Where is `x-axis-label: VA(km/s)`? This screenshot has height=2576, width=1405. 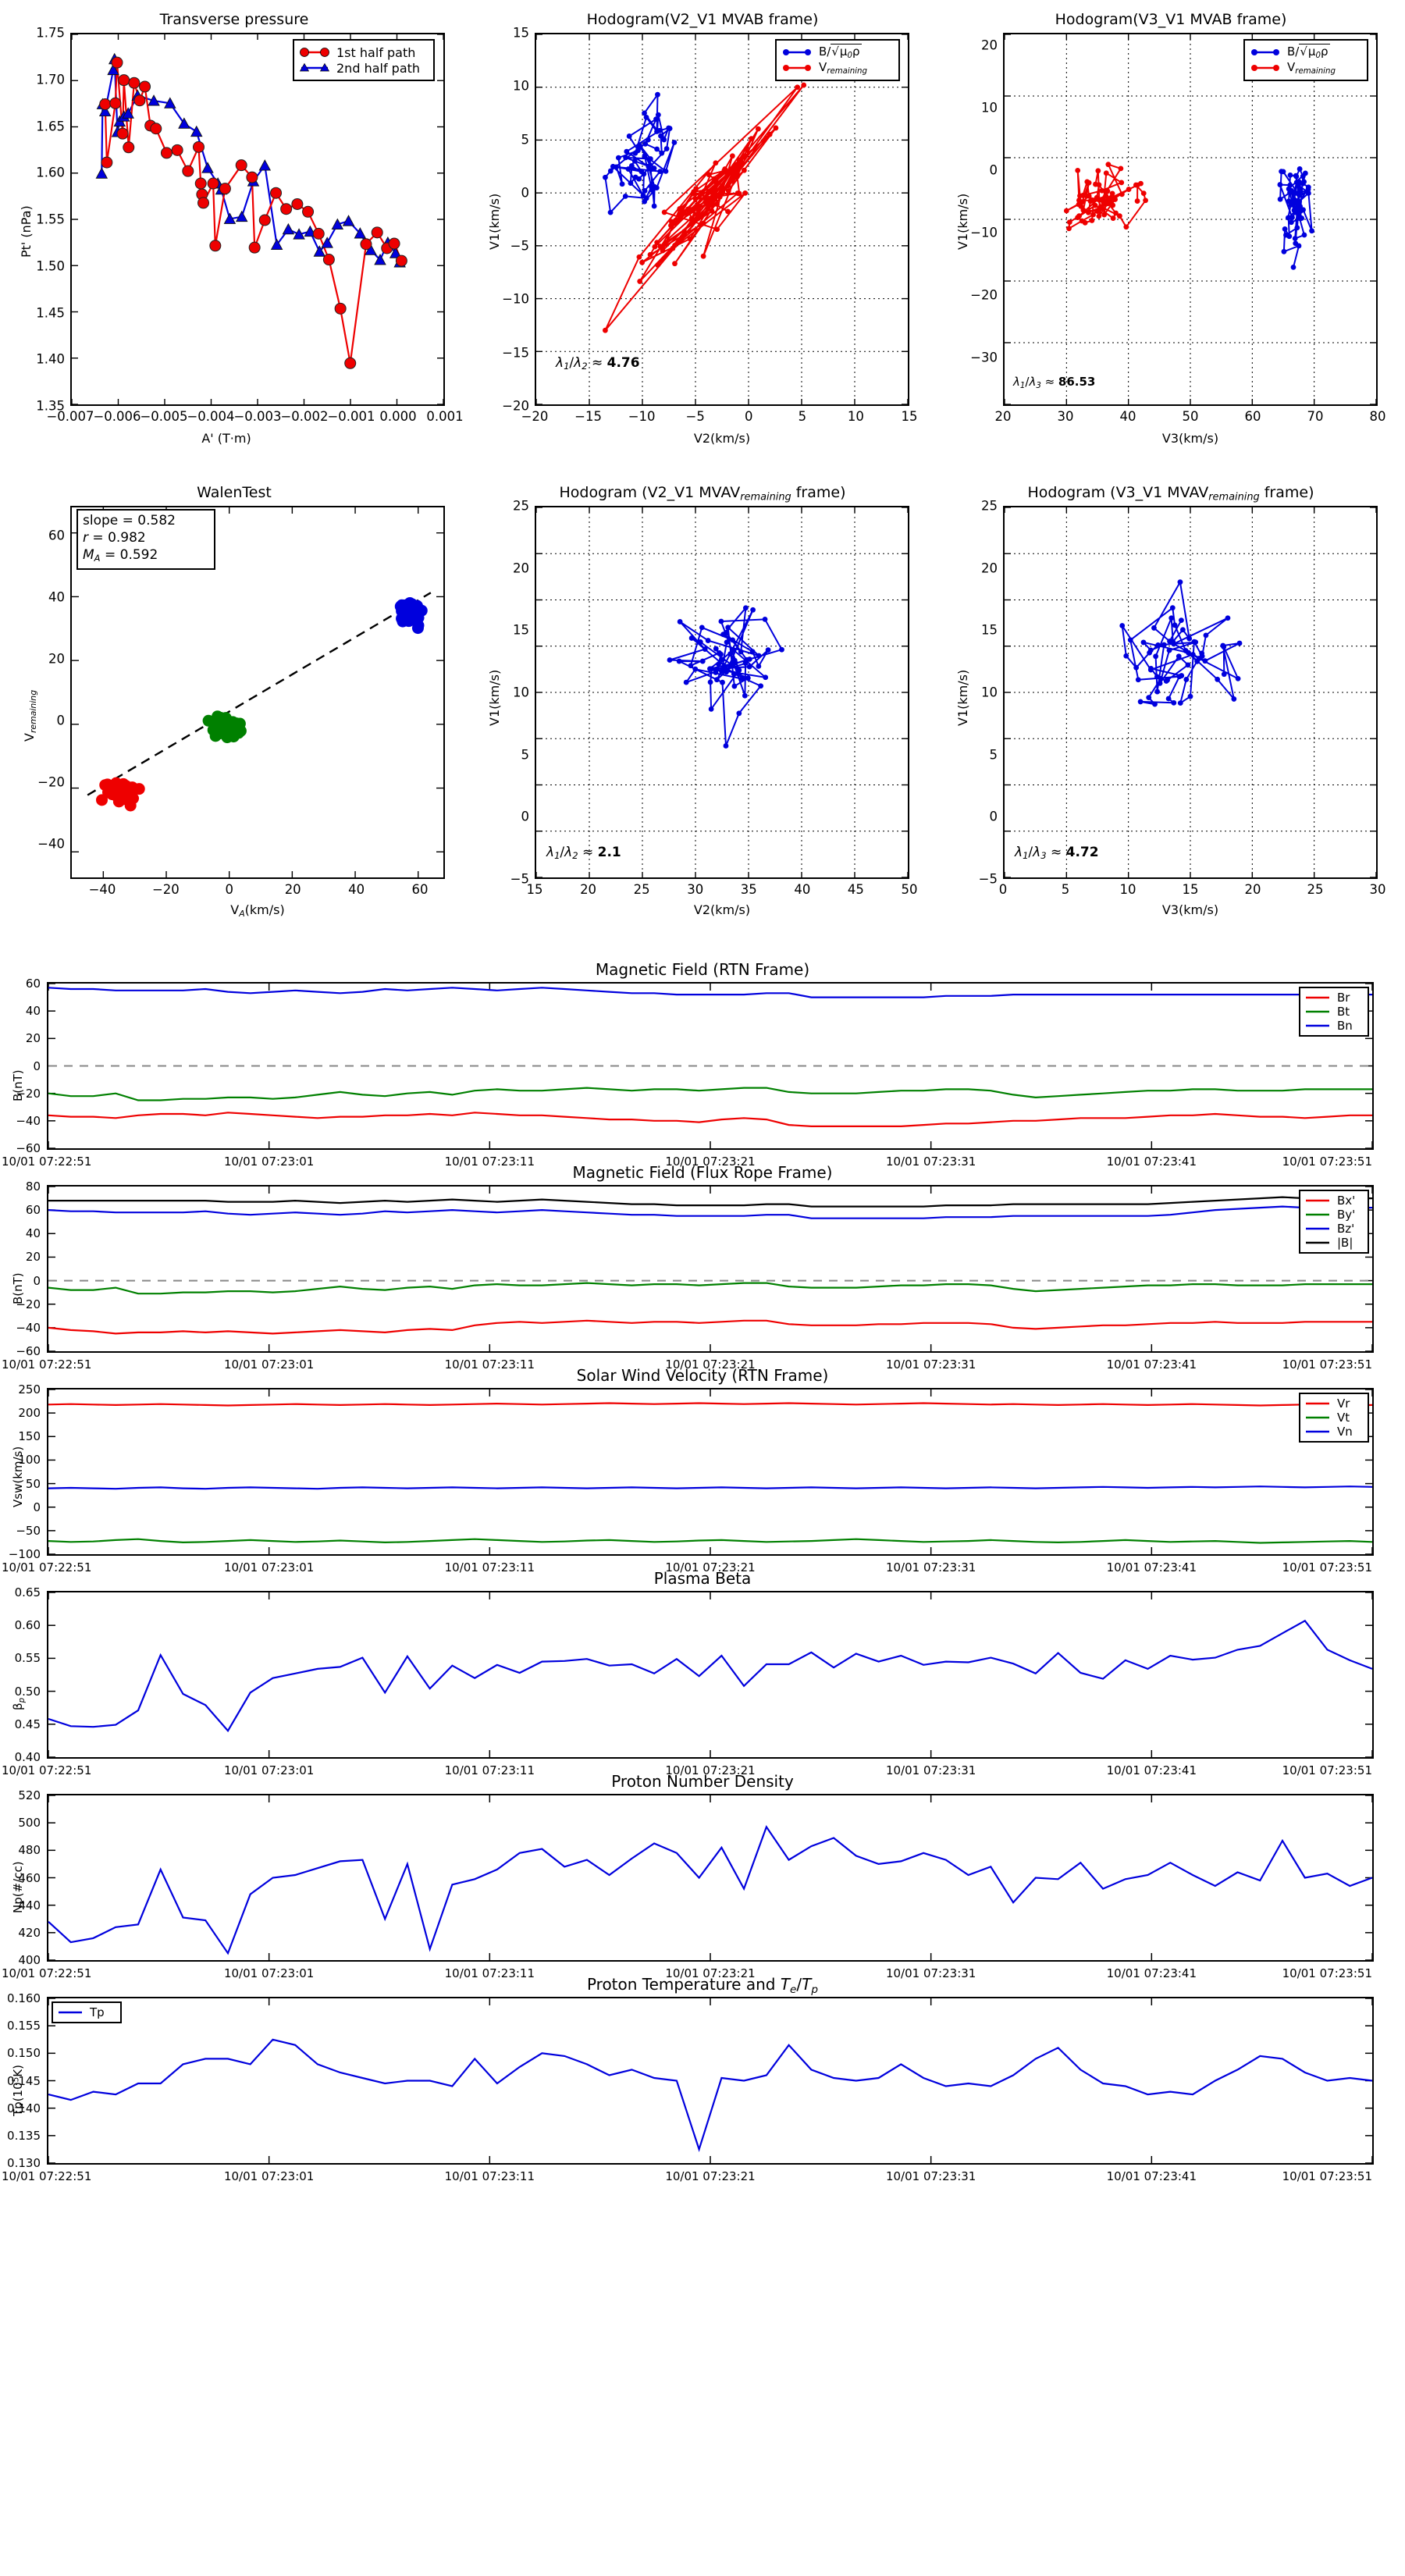 x-axis-label: VA(km/s) is located at coordinates (257, 911).